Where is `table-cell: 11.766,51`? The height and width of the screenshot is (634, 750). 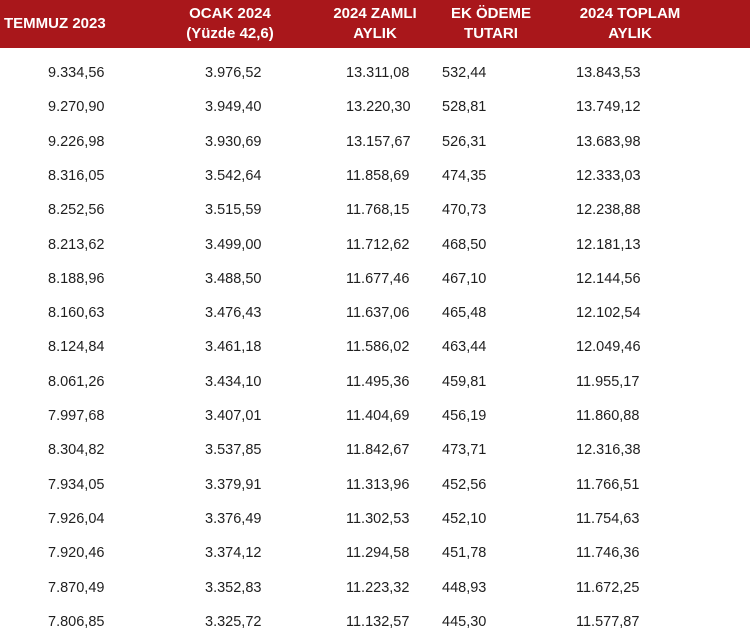 table-cell: 11.766,51 is located at coordinates (608, 484).